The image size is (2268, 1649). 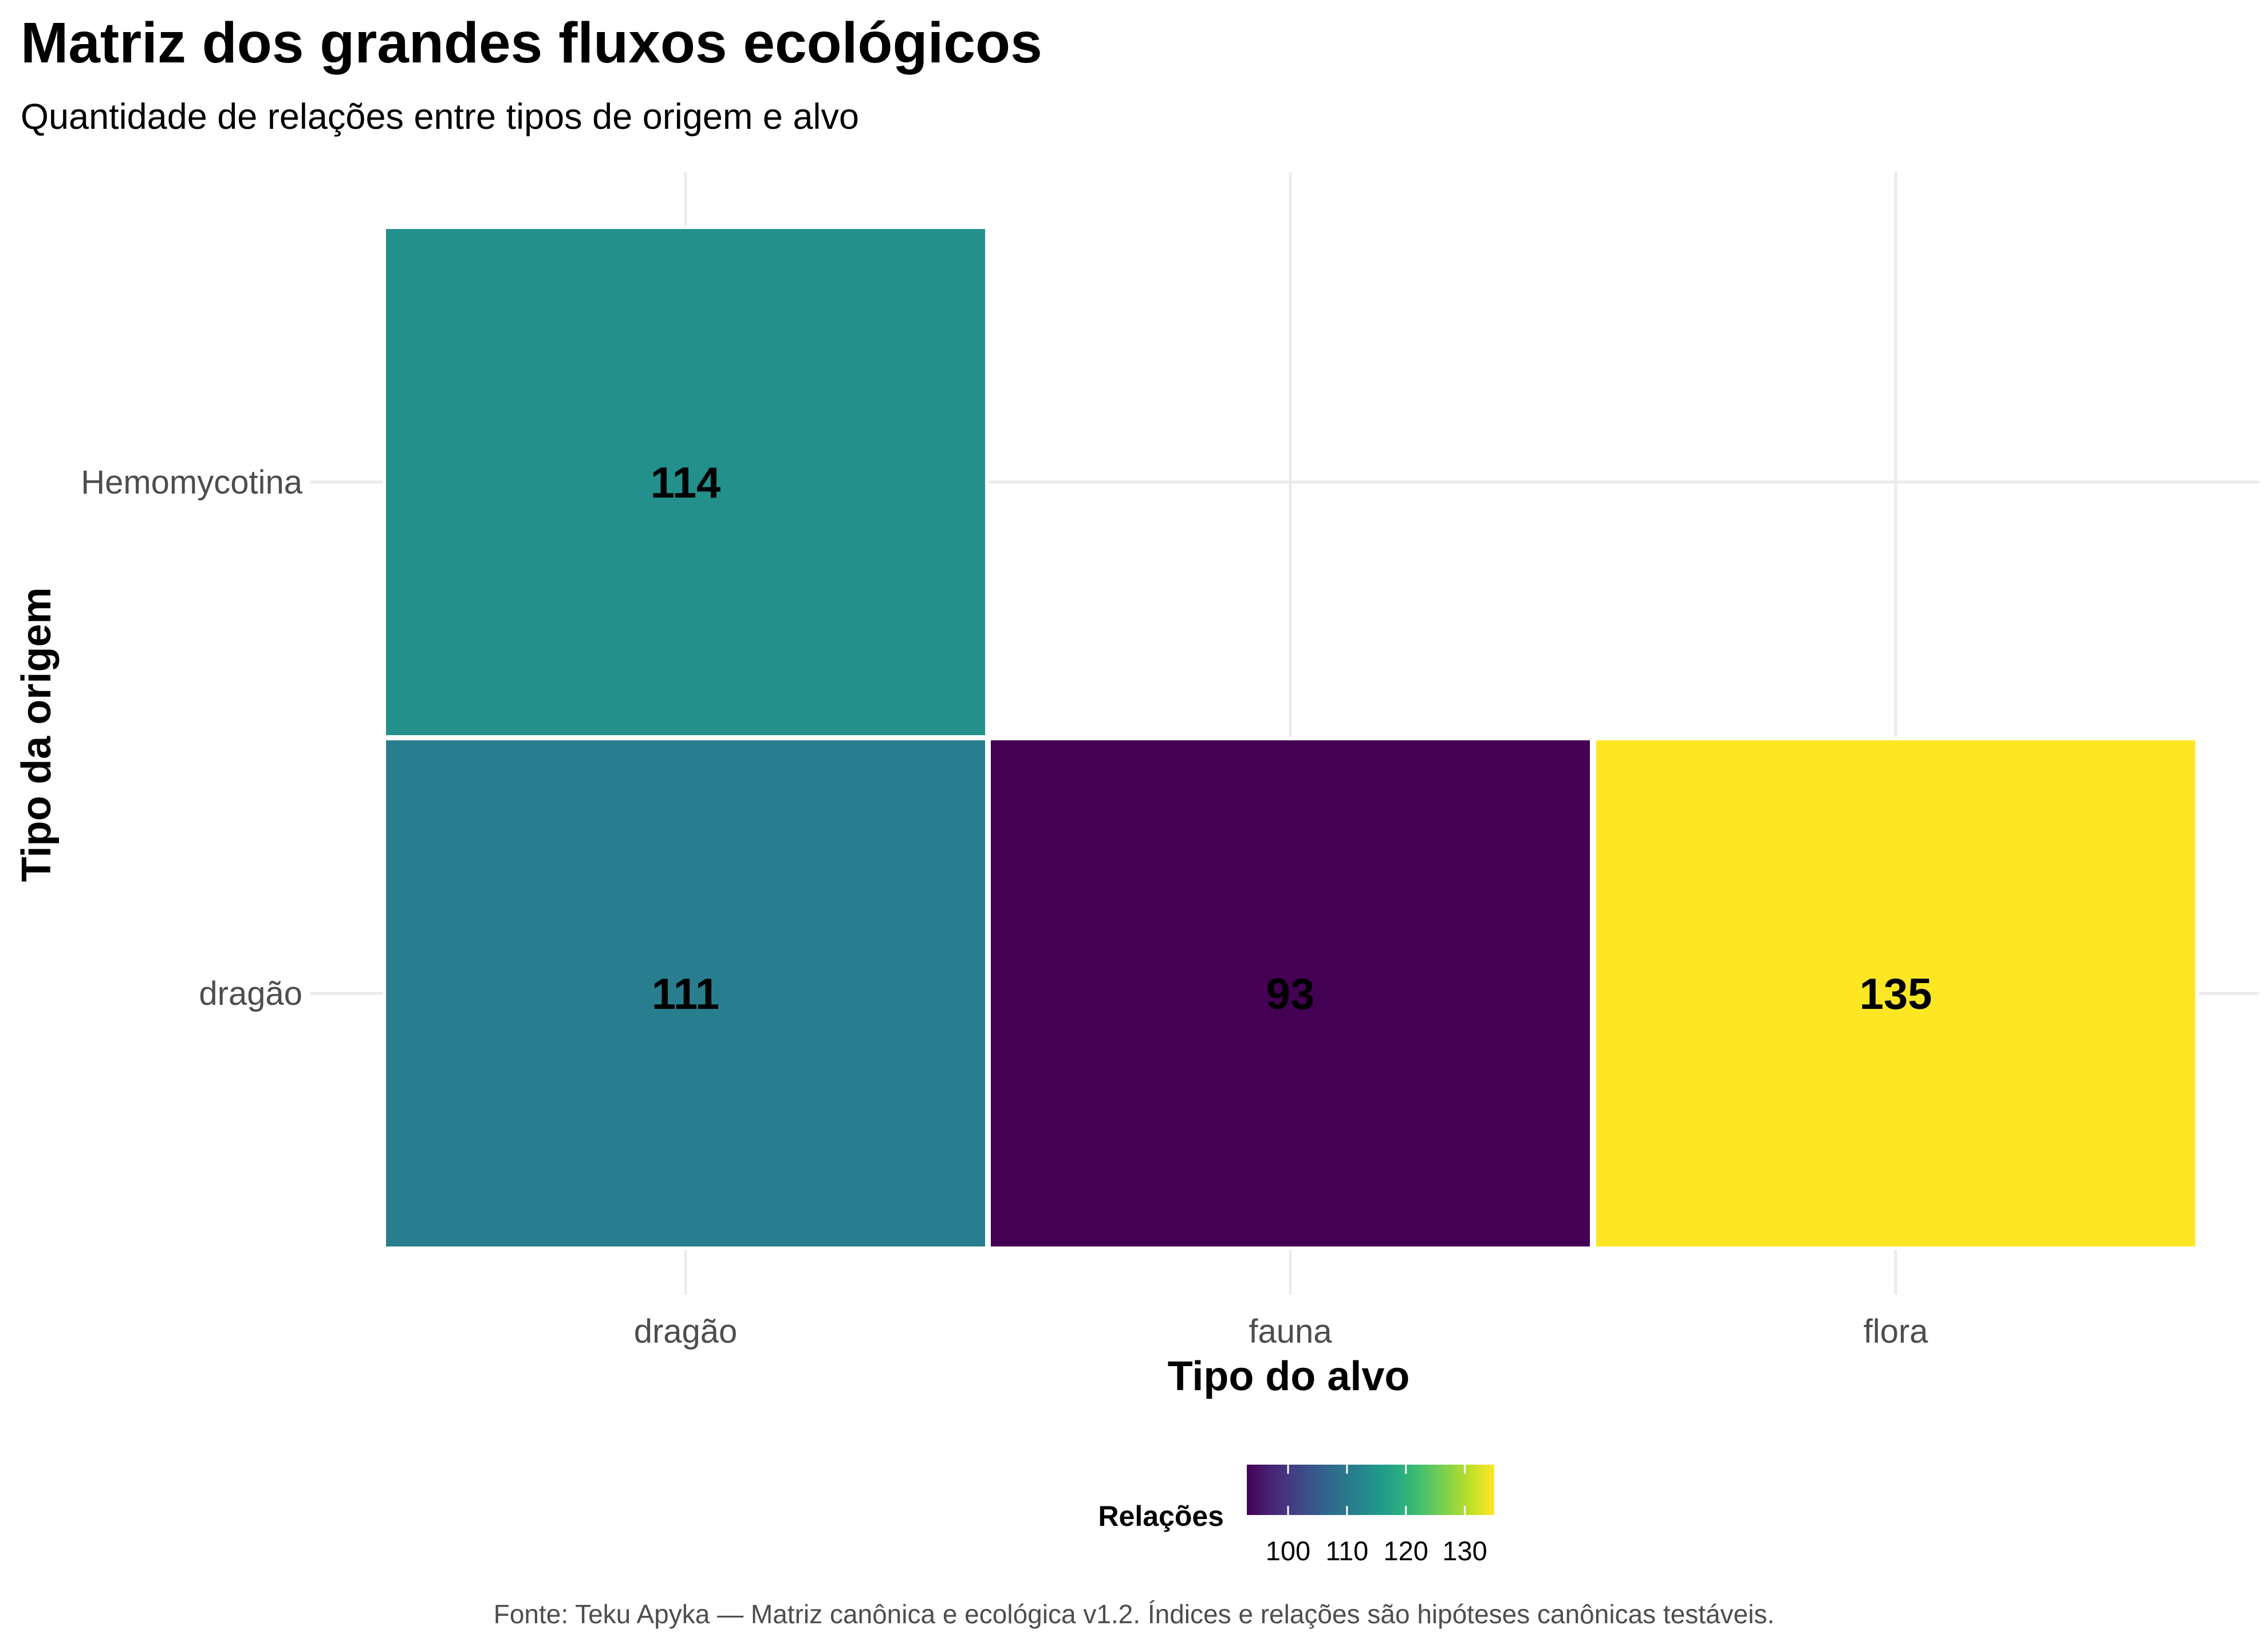 I want to click on y-tick-label: dragão, so click(x=251, y=994).